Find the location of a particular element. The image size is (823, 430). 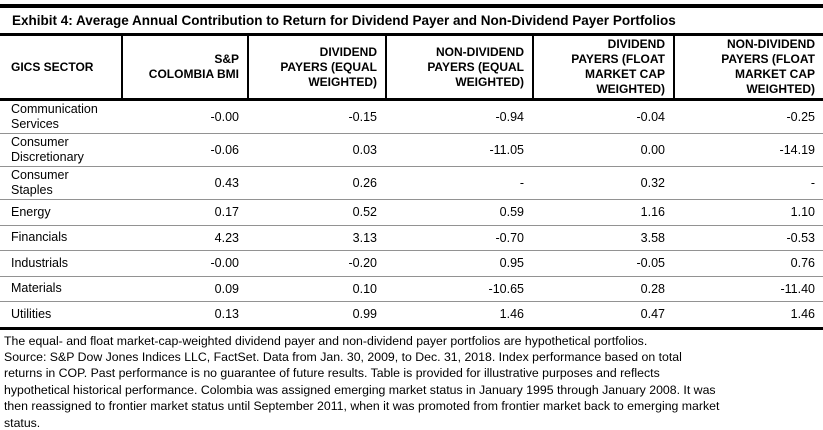

value-cell: 0.00 is located at coordinates (652, 150).